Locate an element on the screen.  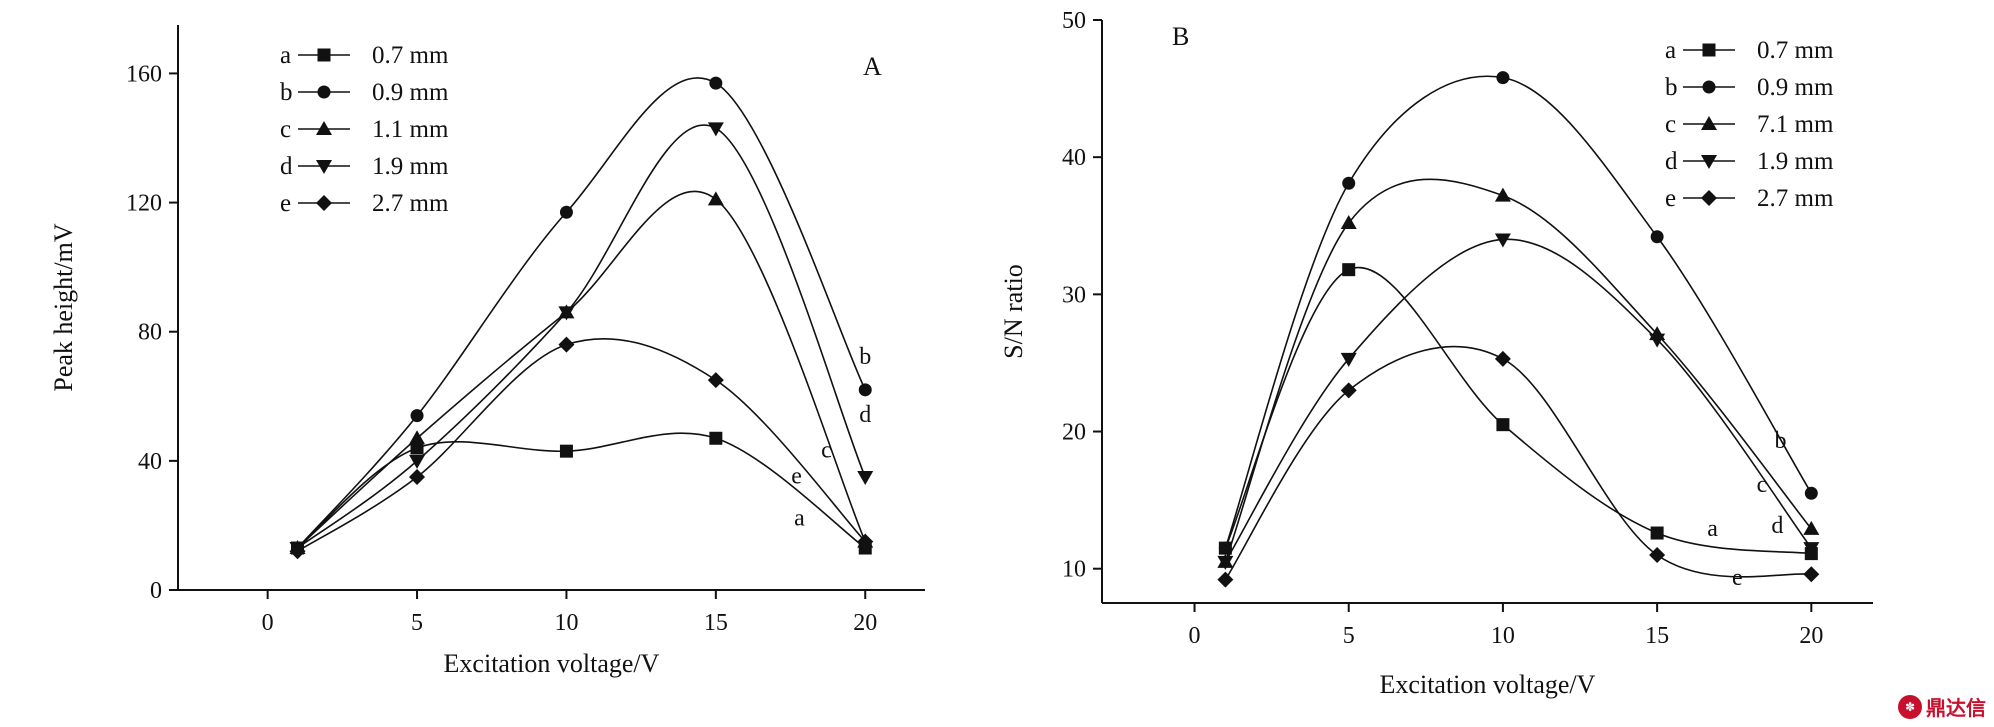
y-tick-label: 50 is located at coordinates (1074, 21).